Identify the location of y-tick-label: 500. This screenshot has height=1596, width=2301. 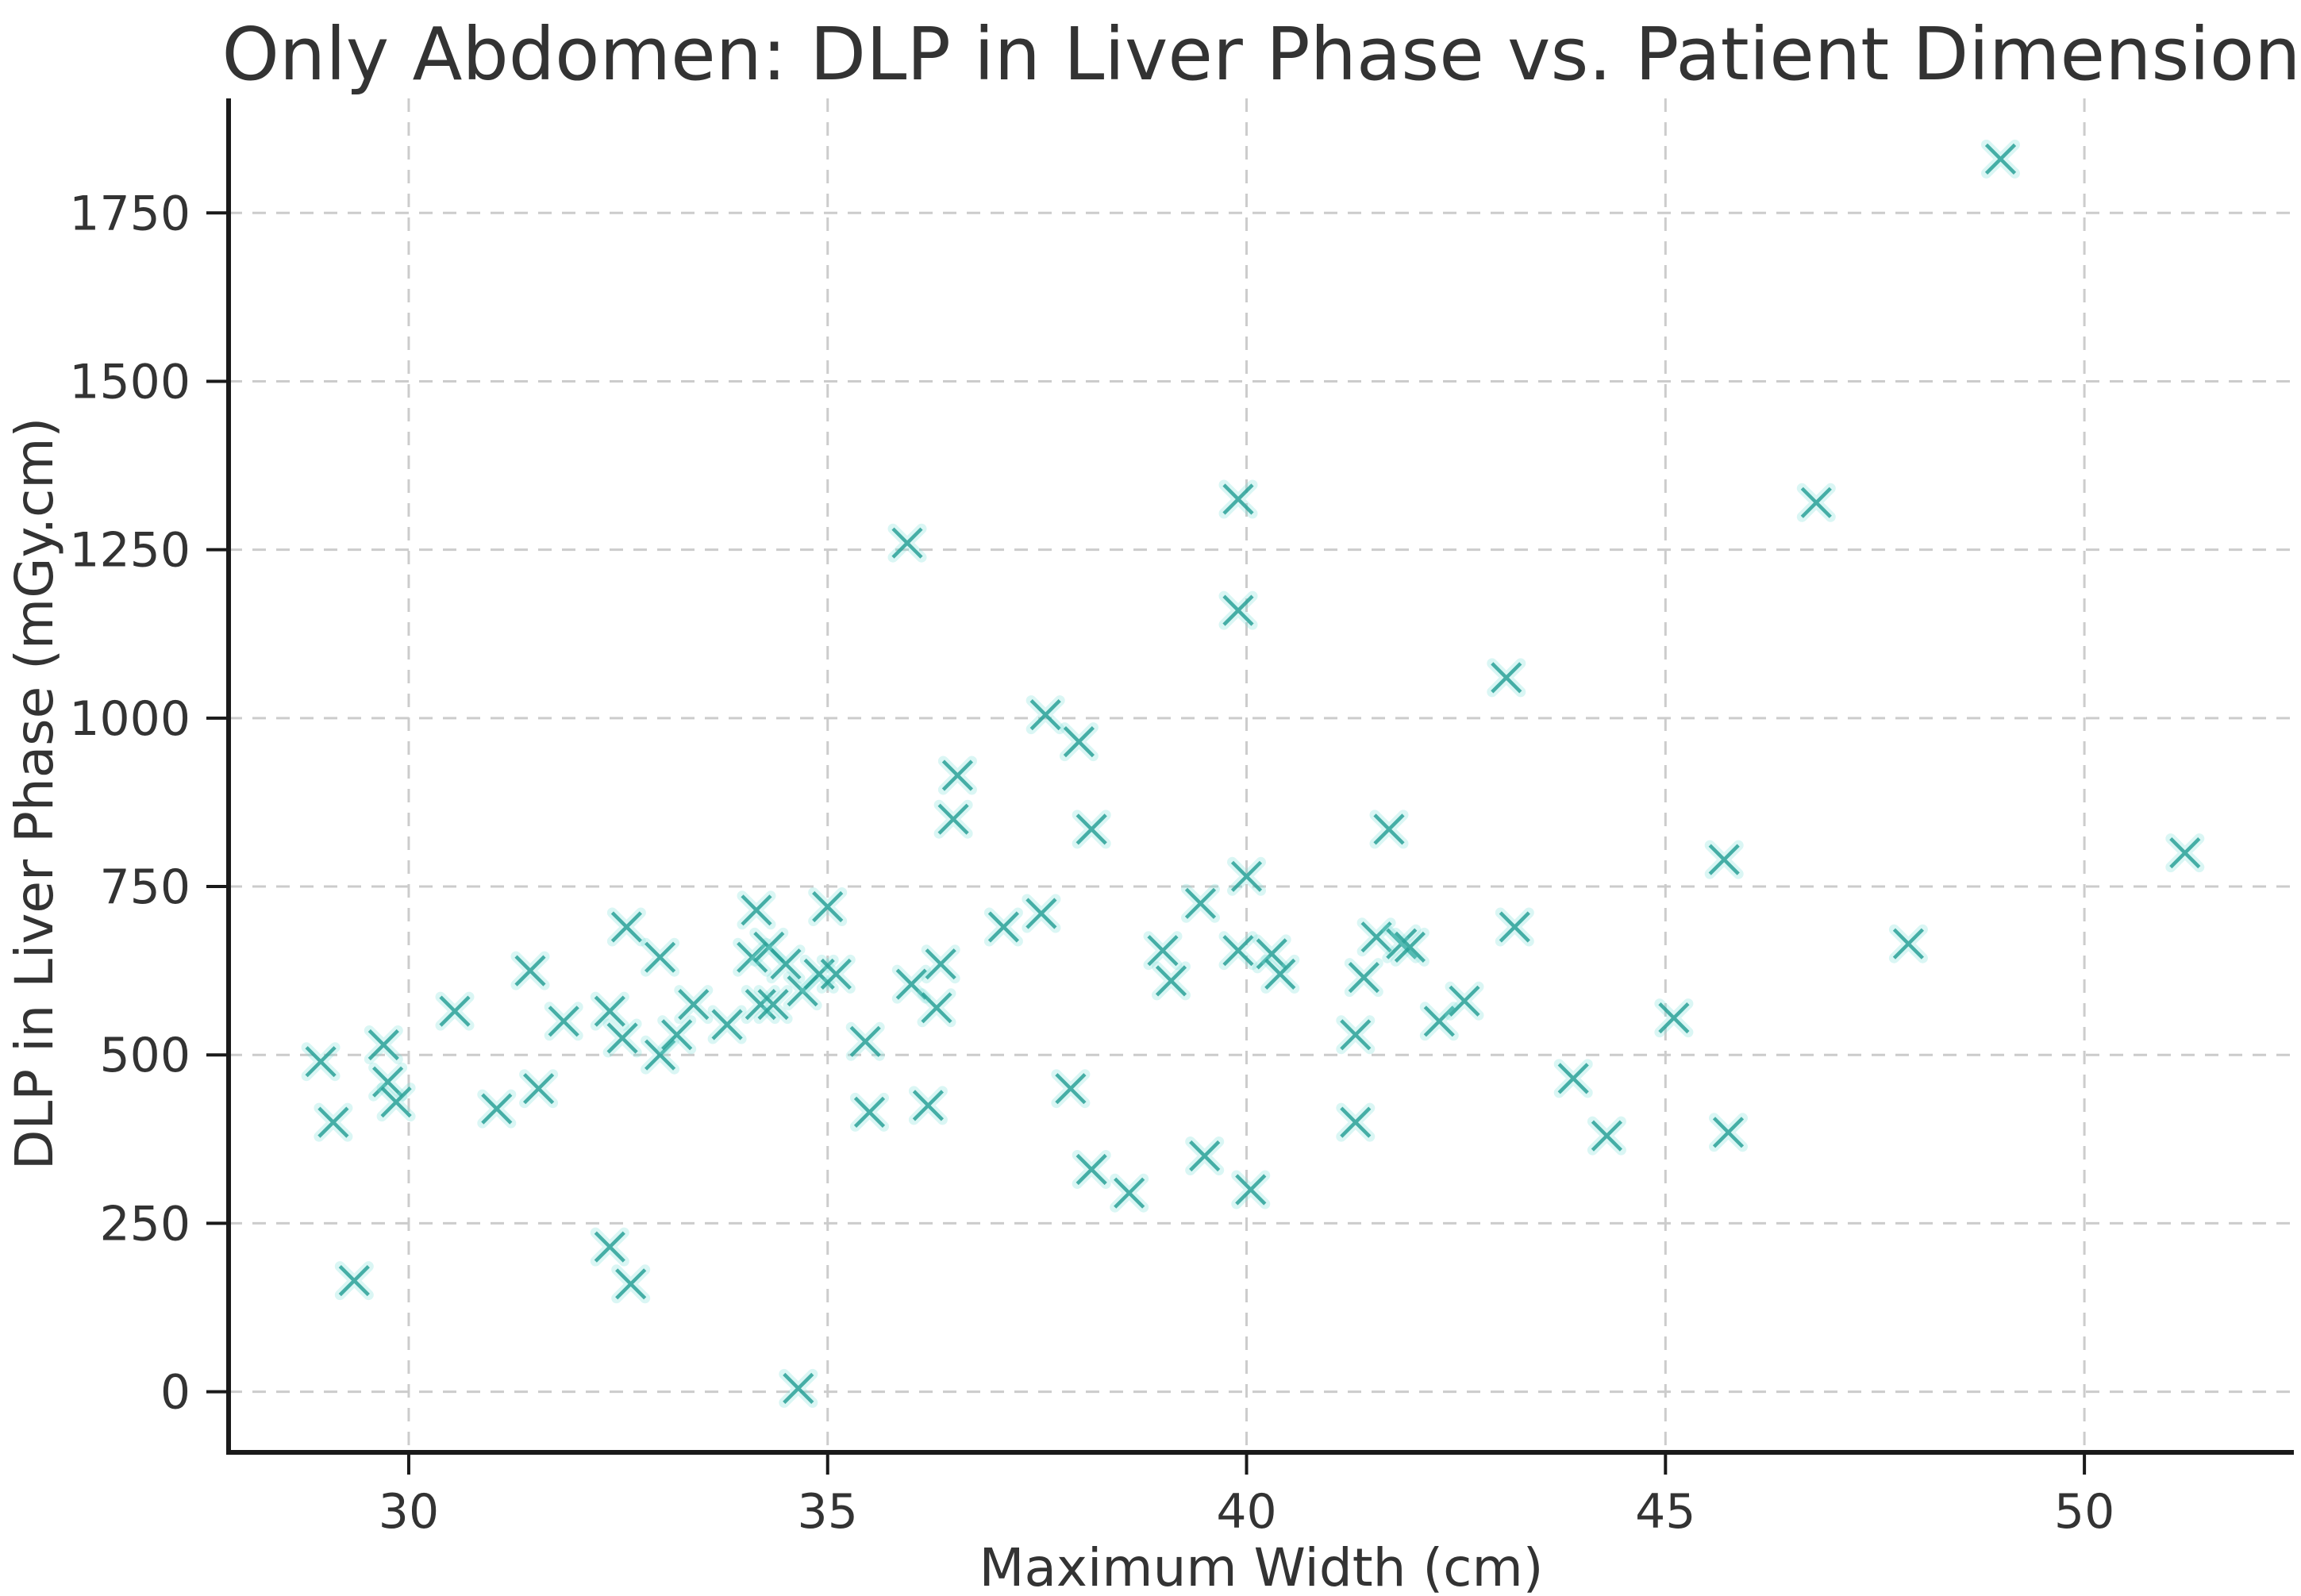
(144, 1055).